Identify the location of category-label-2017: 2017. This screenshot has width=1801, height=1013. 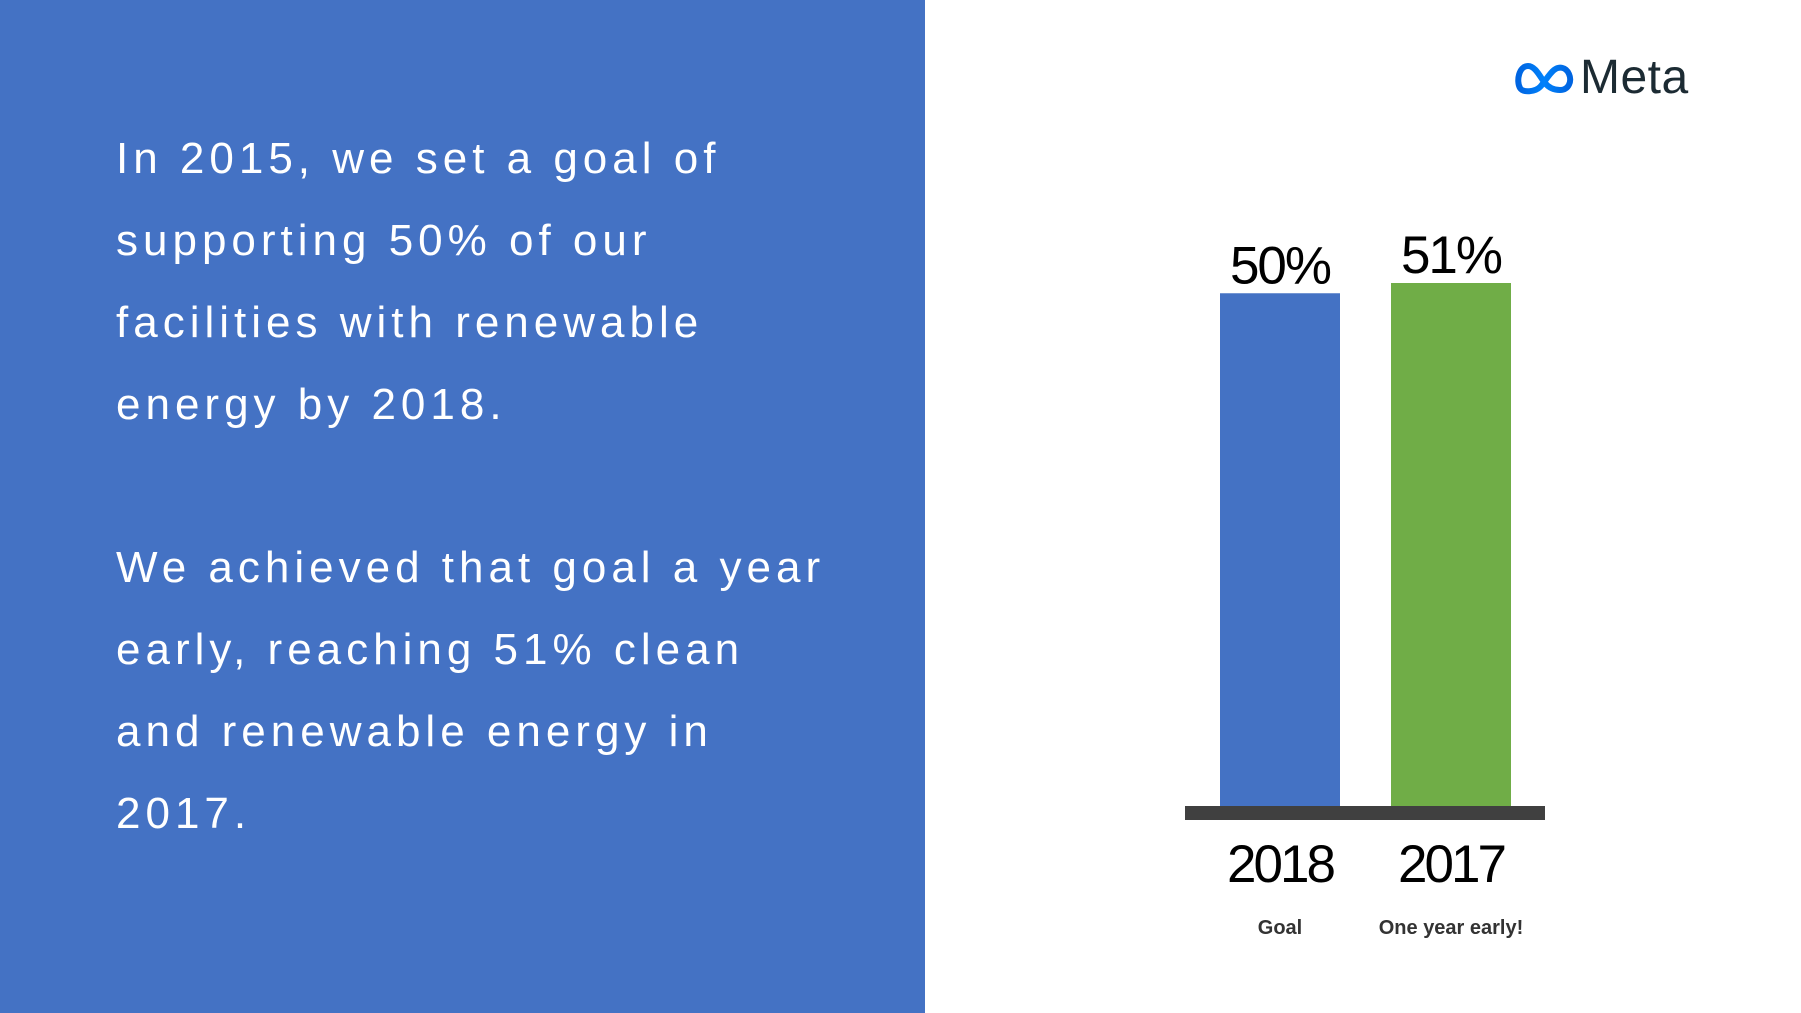
(1451, 864).